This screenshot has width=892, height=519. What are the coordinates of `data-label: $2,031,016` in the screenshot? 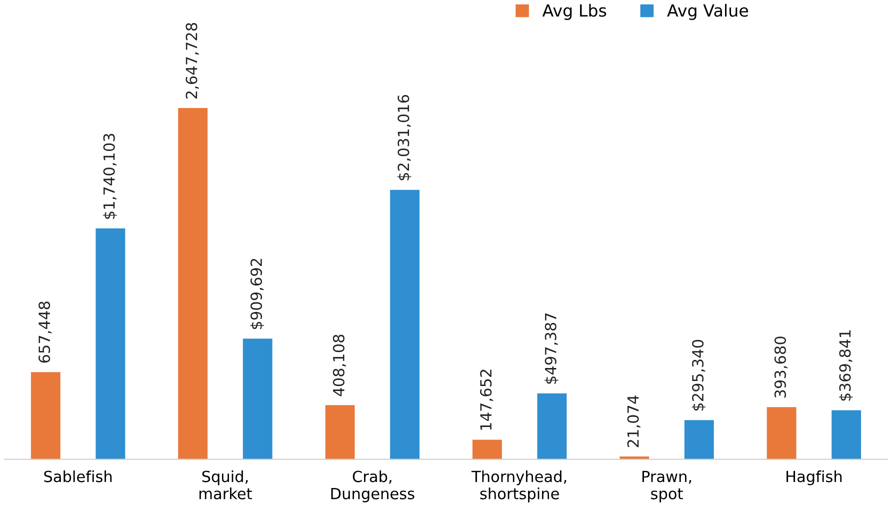 It's located at (404, 137).